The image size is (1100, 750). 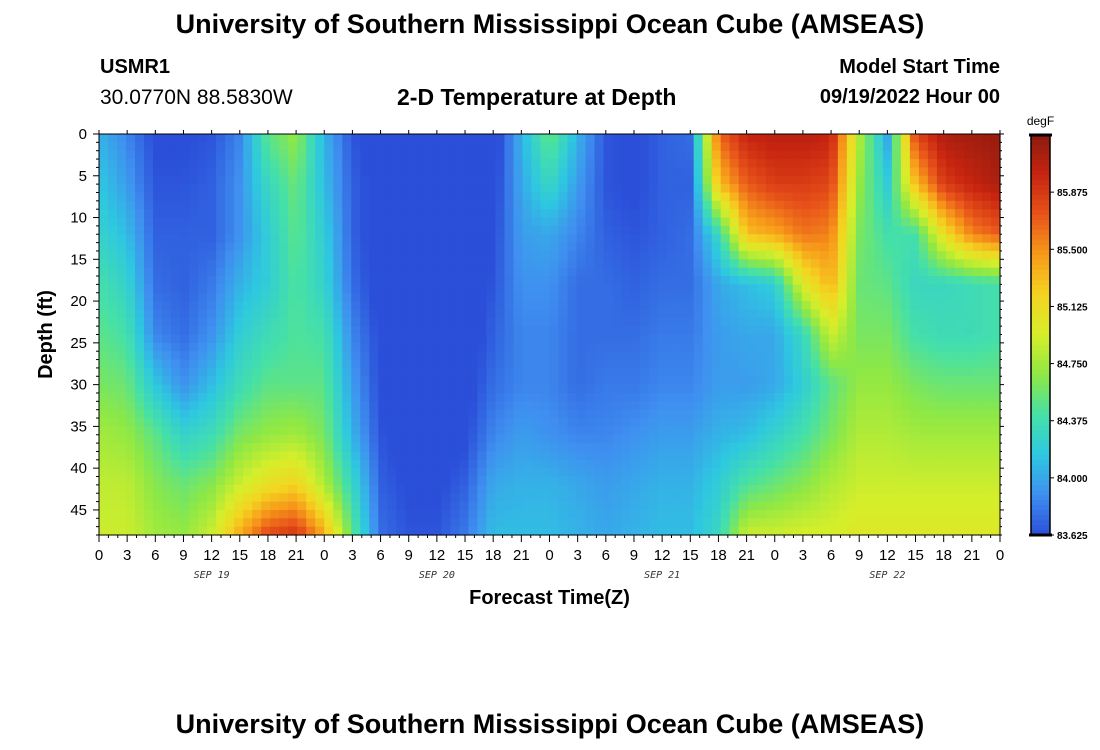 What do you see at coordinates (577, 555) in the screenshot?
I see `x-tick-label: 3` at bounding box center [577, 555].